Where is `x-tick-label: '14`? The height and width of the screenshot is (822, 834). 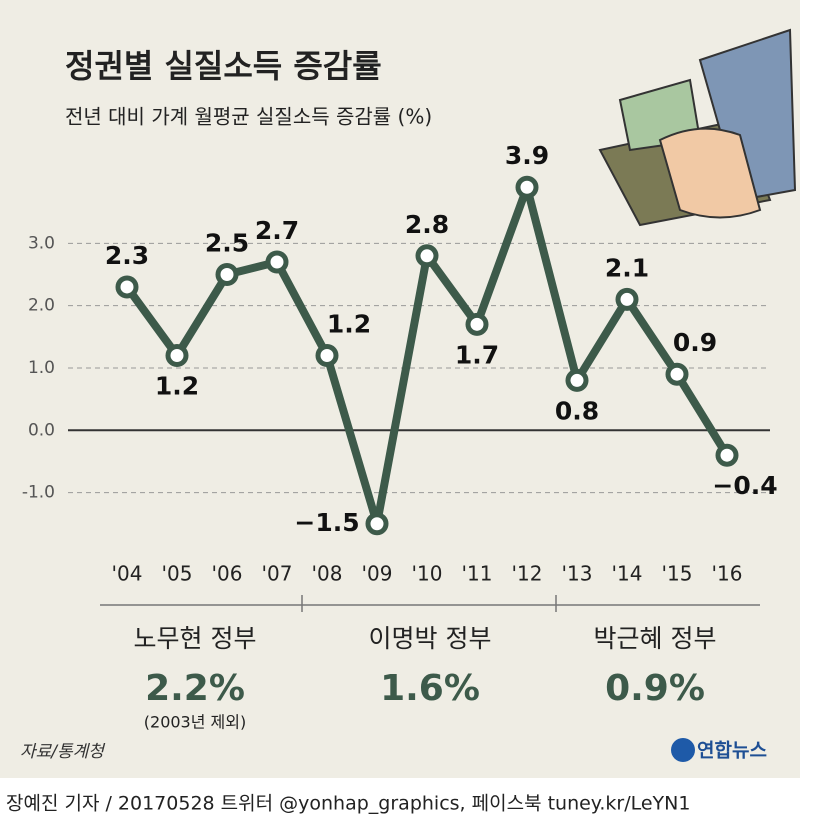 x-tick-label: '14 is located at coordinates (627, 574).